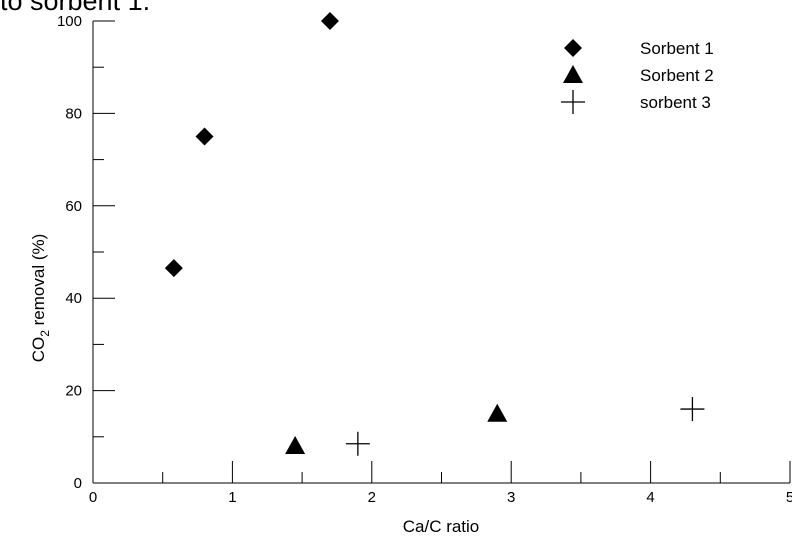  What do you see at coordinates (78, 483) in the screenshot?
I see `y-tick-label: 0` at bounding box center [78, 483].